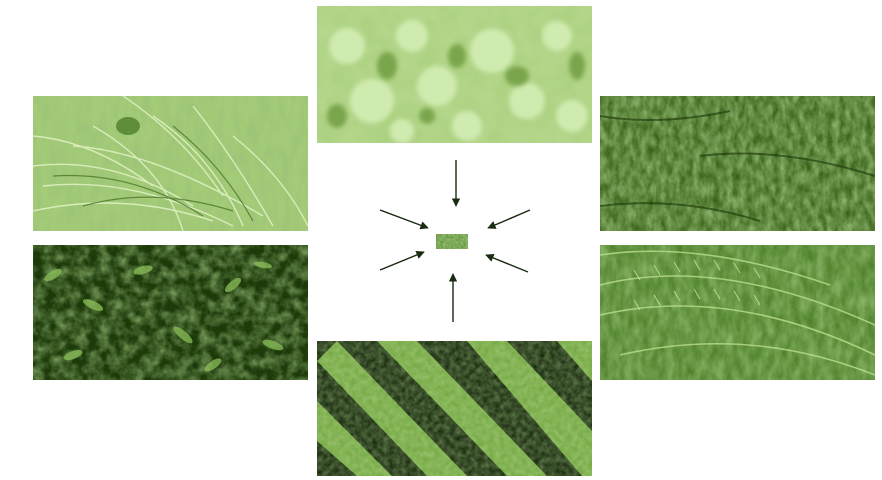 The height and width of the screenshot is (480, 882). What do you see at coordinates (454, 408) in the screenshot?
I see `crop-rows-texture-image` at bounding box center [454, 408].